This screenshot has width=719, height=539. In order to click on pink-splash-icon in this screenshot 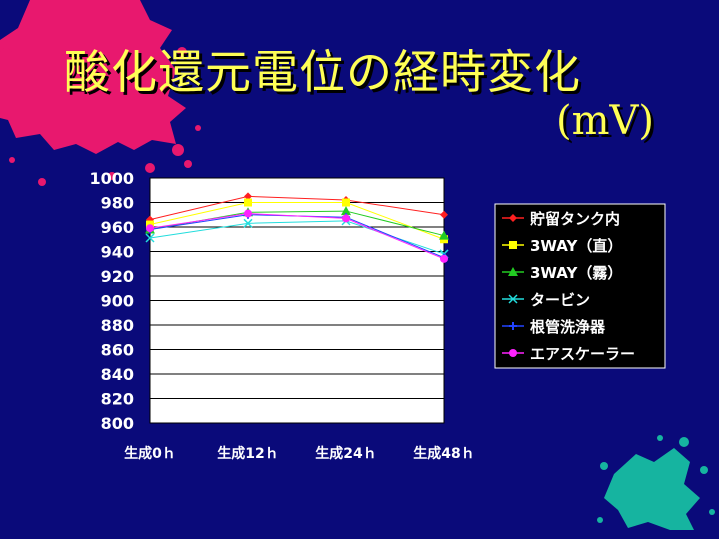, I will do `click(100, 93)`.